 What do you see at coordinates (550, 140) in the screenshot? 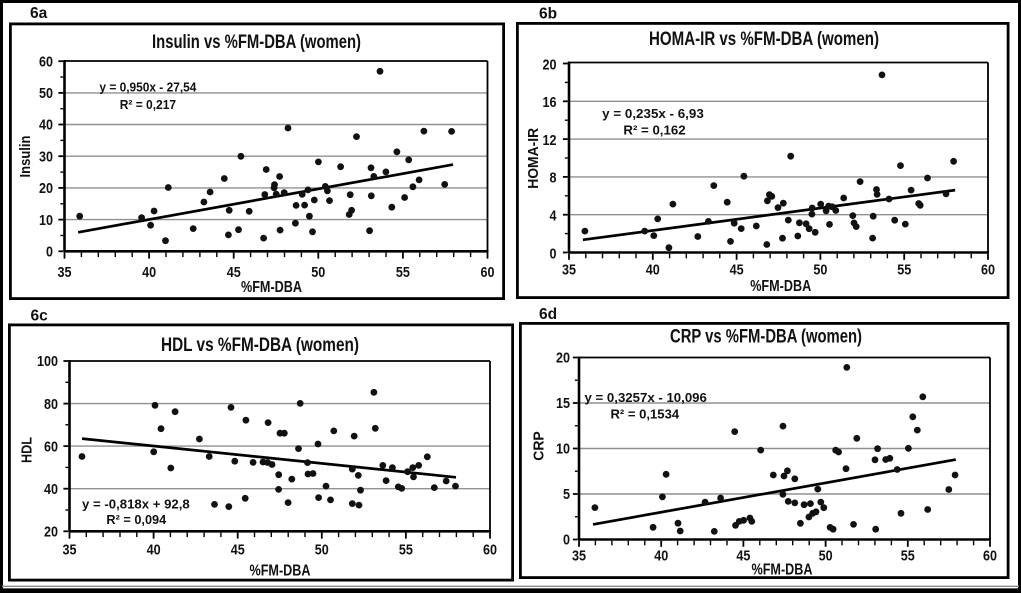
I see `svg-text: 12` at bounding box center [550, 140].